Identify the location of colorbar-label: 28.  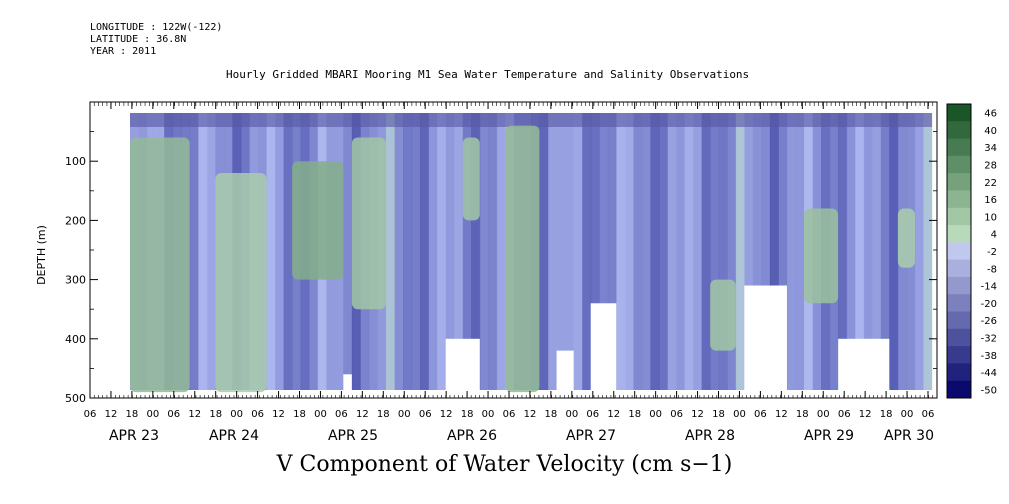
(990, 166).